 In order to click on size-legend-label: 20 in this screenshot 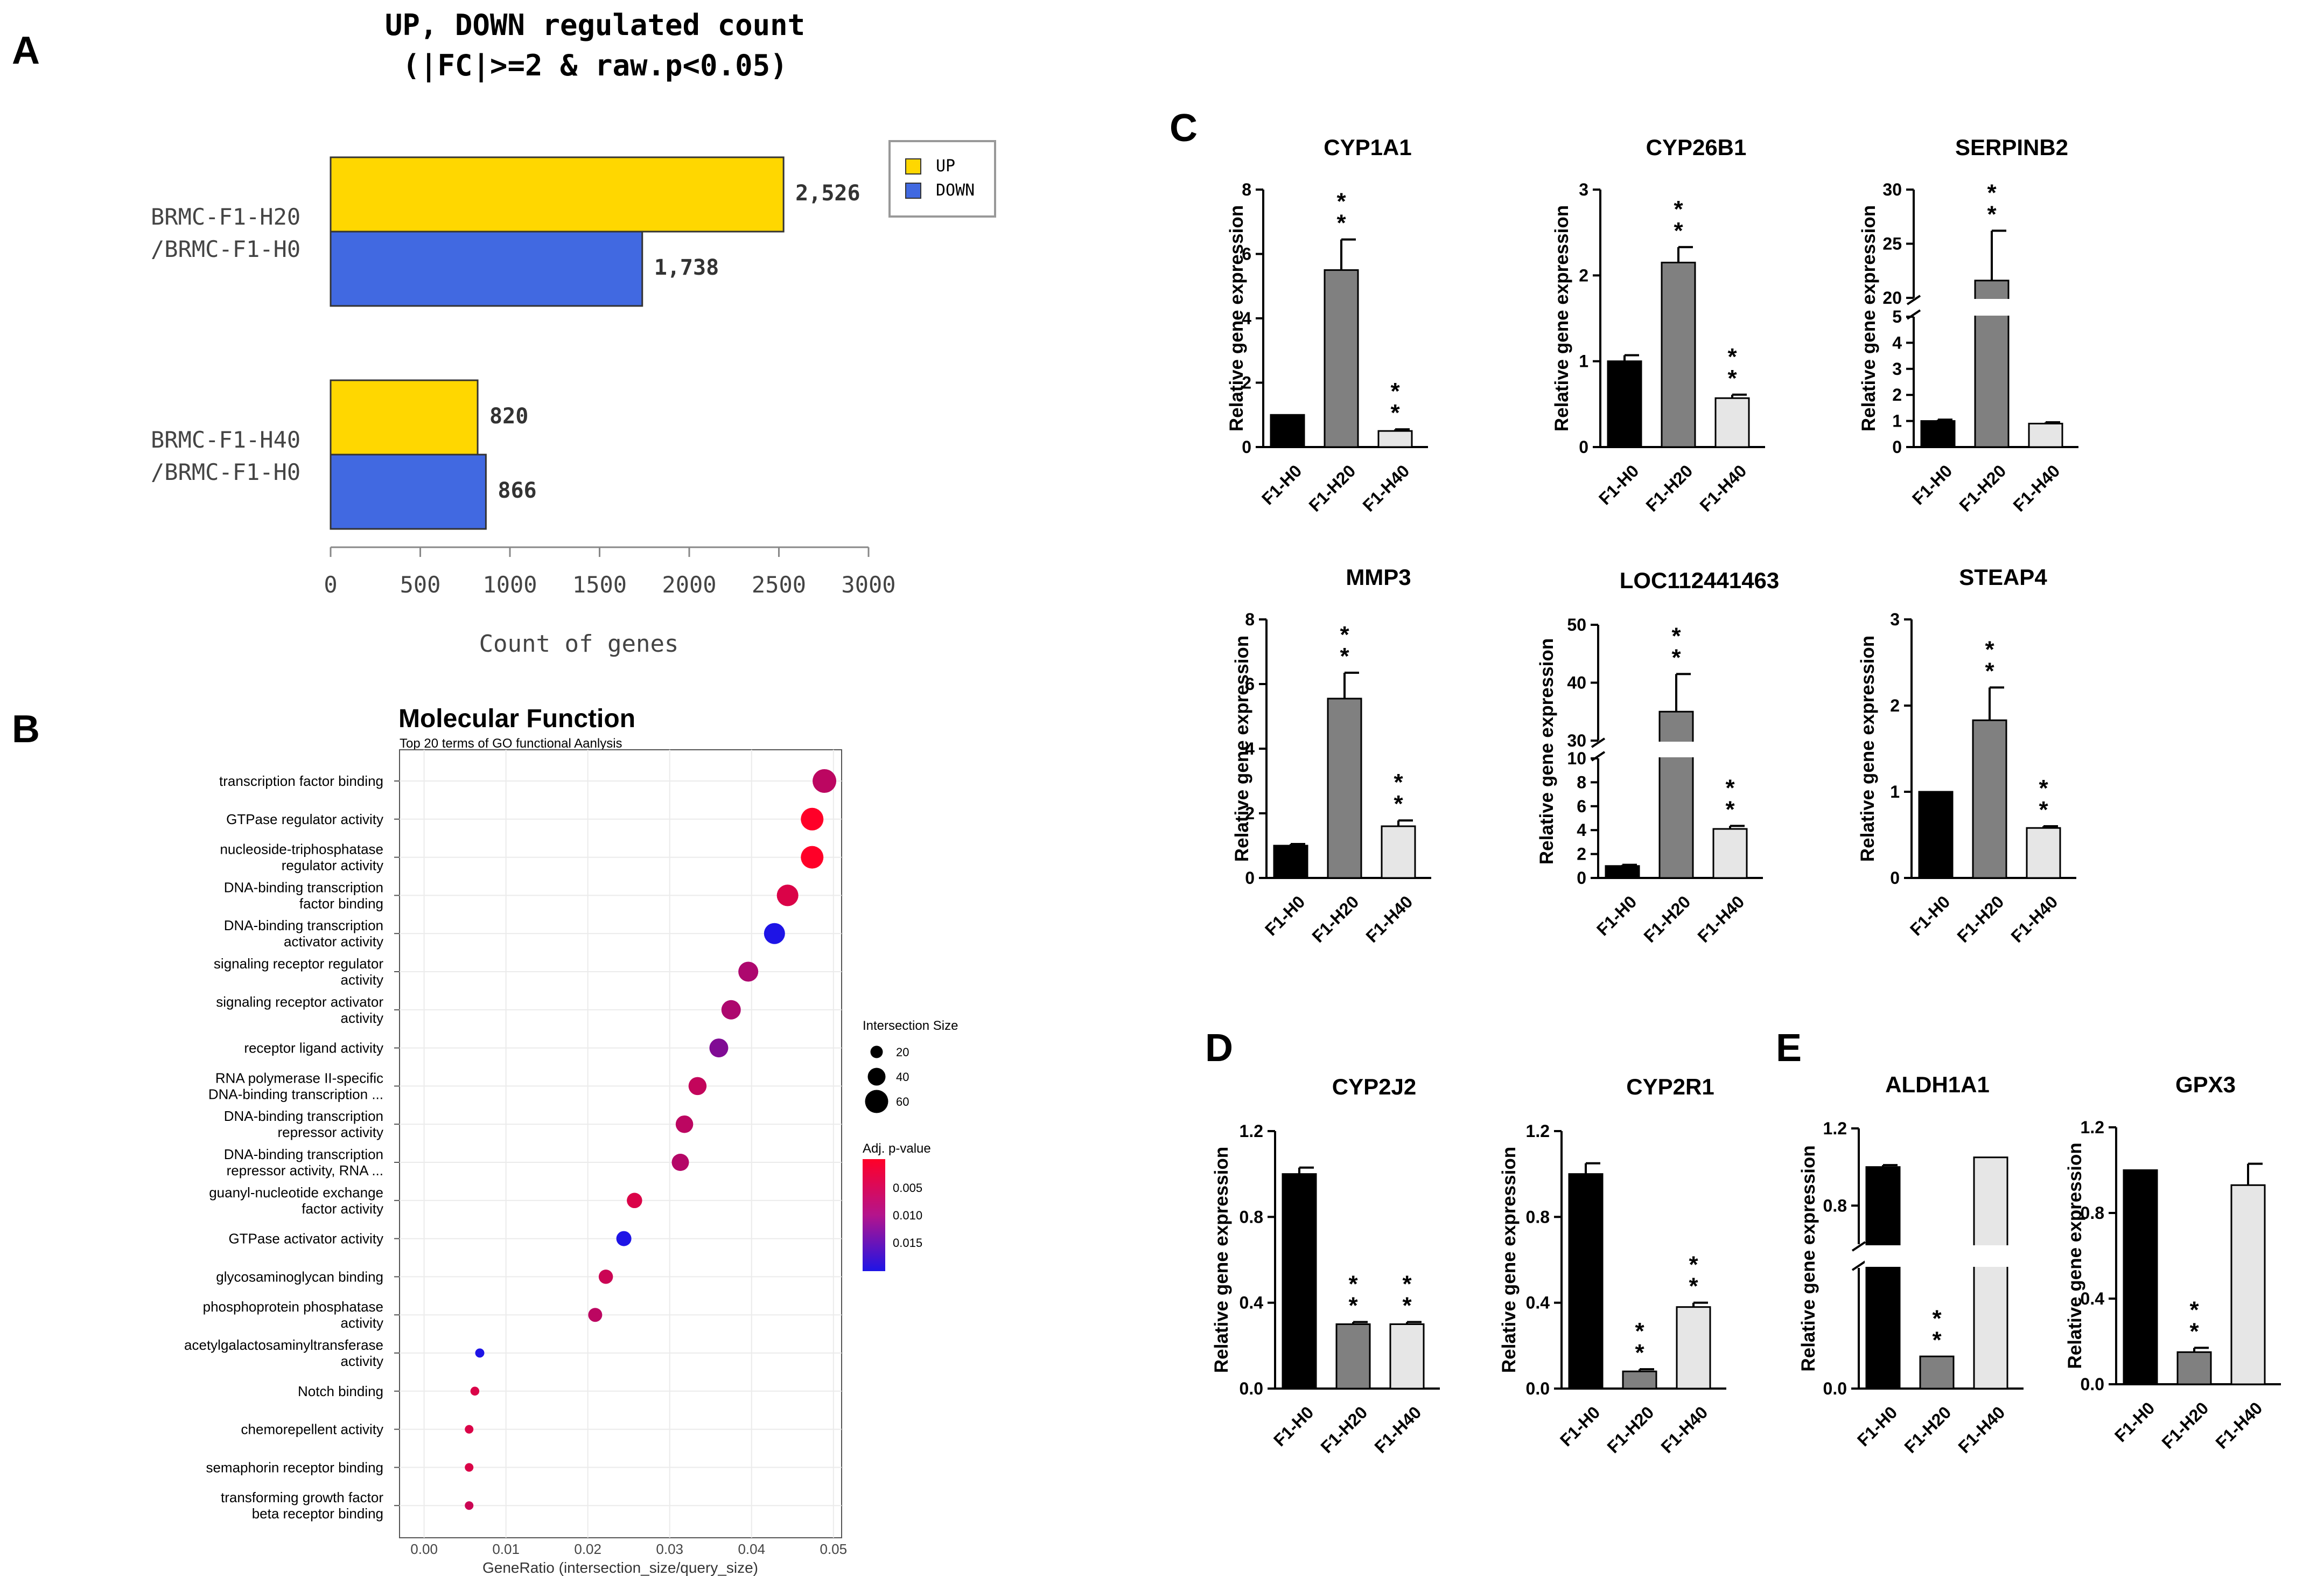, I will do `click(902, 1052)`.